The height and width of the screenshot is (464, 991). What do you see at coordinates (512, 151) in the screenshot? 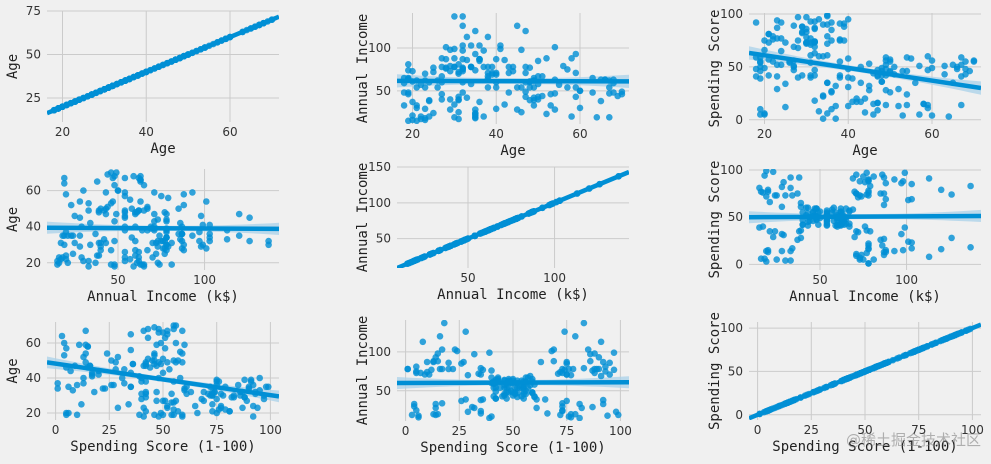
I see `x-axis-label: Age` at bounding box center [512, 151].